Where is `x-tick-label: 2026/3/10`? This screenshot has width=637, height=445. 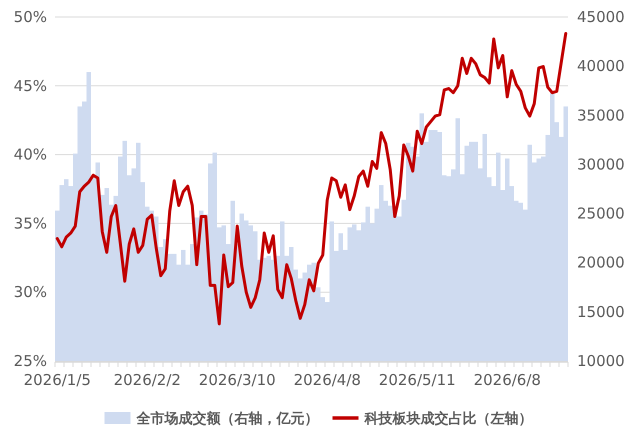
x-tick-label: 2026/3/10 is located at coordinates (237, 380).